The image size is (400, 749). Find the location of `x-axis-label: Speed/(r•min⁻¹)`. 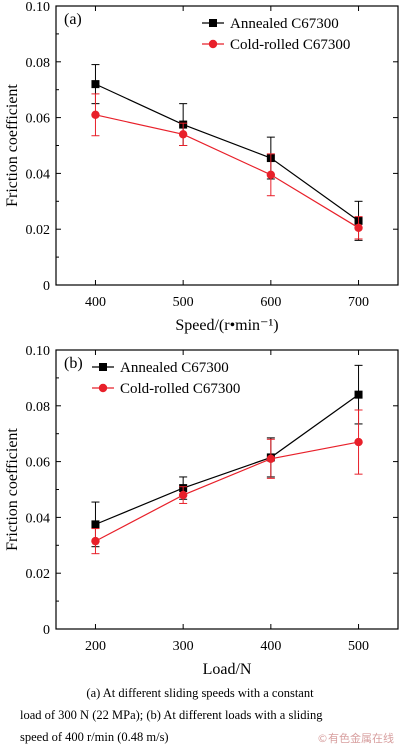

x-axis-label: Speed/(r•min⁻¹) is located at coordinates (226, 325).